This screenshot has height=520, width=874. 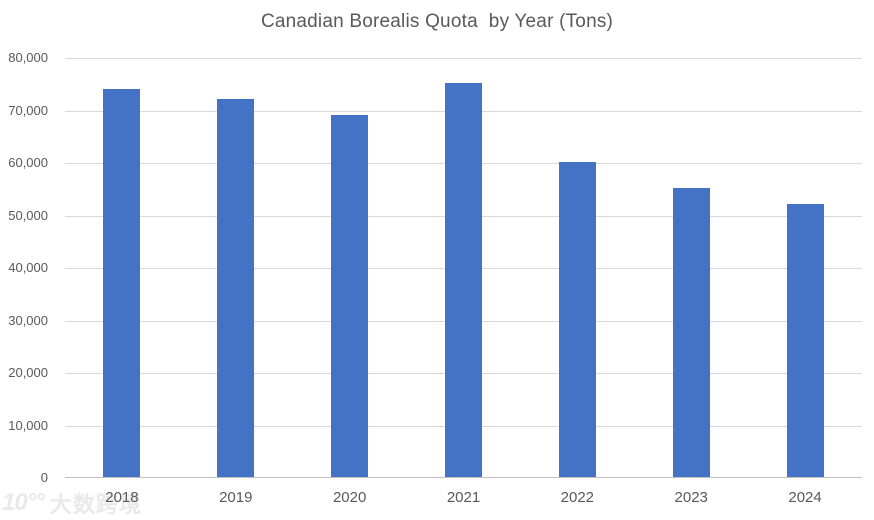 What do you see at coordinates (28, 372) in the screenshot?
I see `y-tick-label: 20,000` at bounding box center [28, 372].